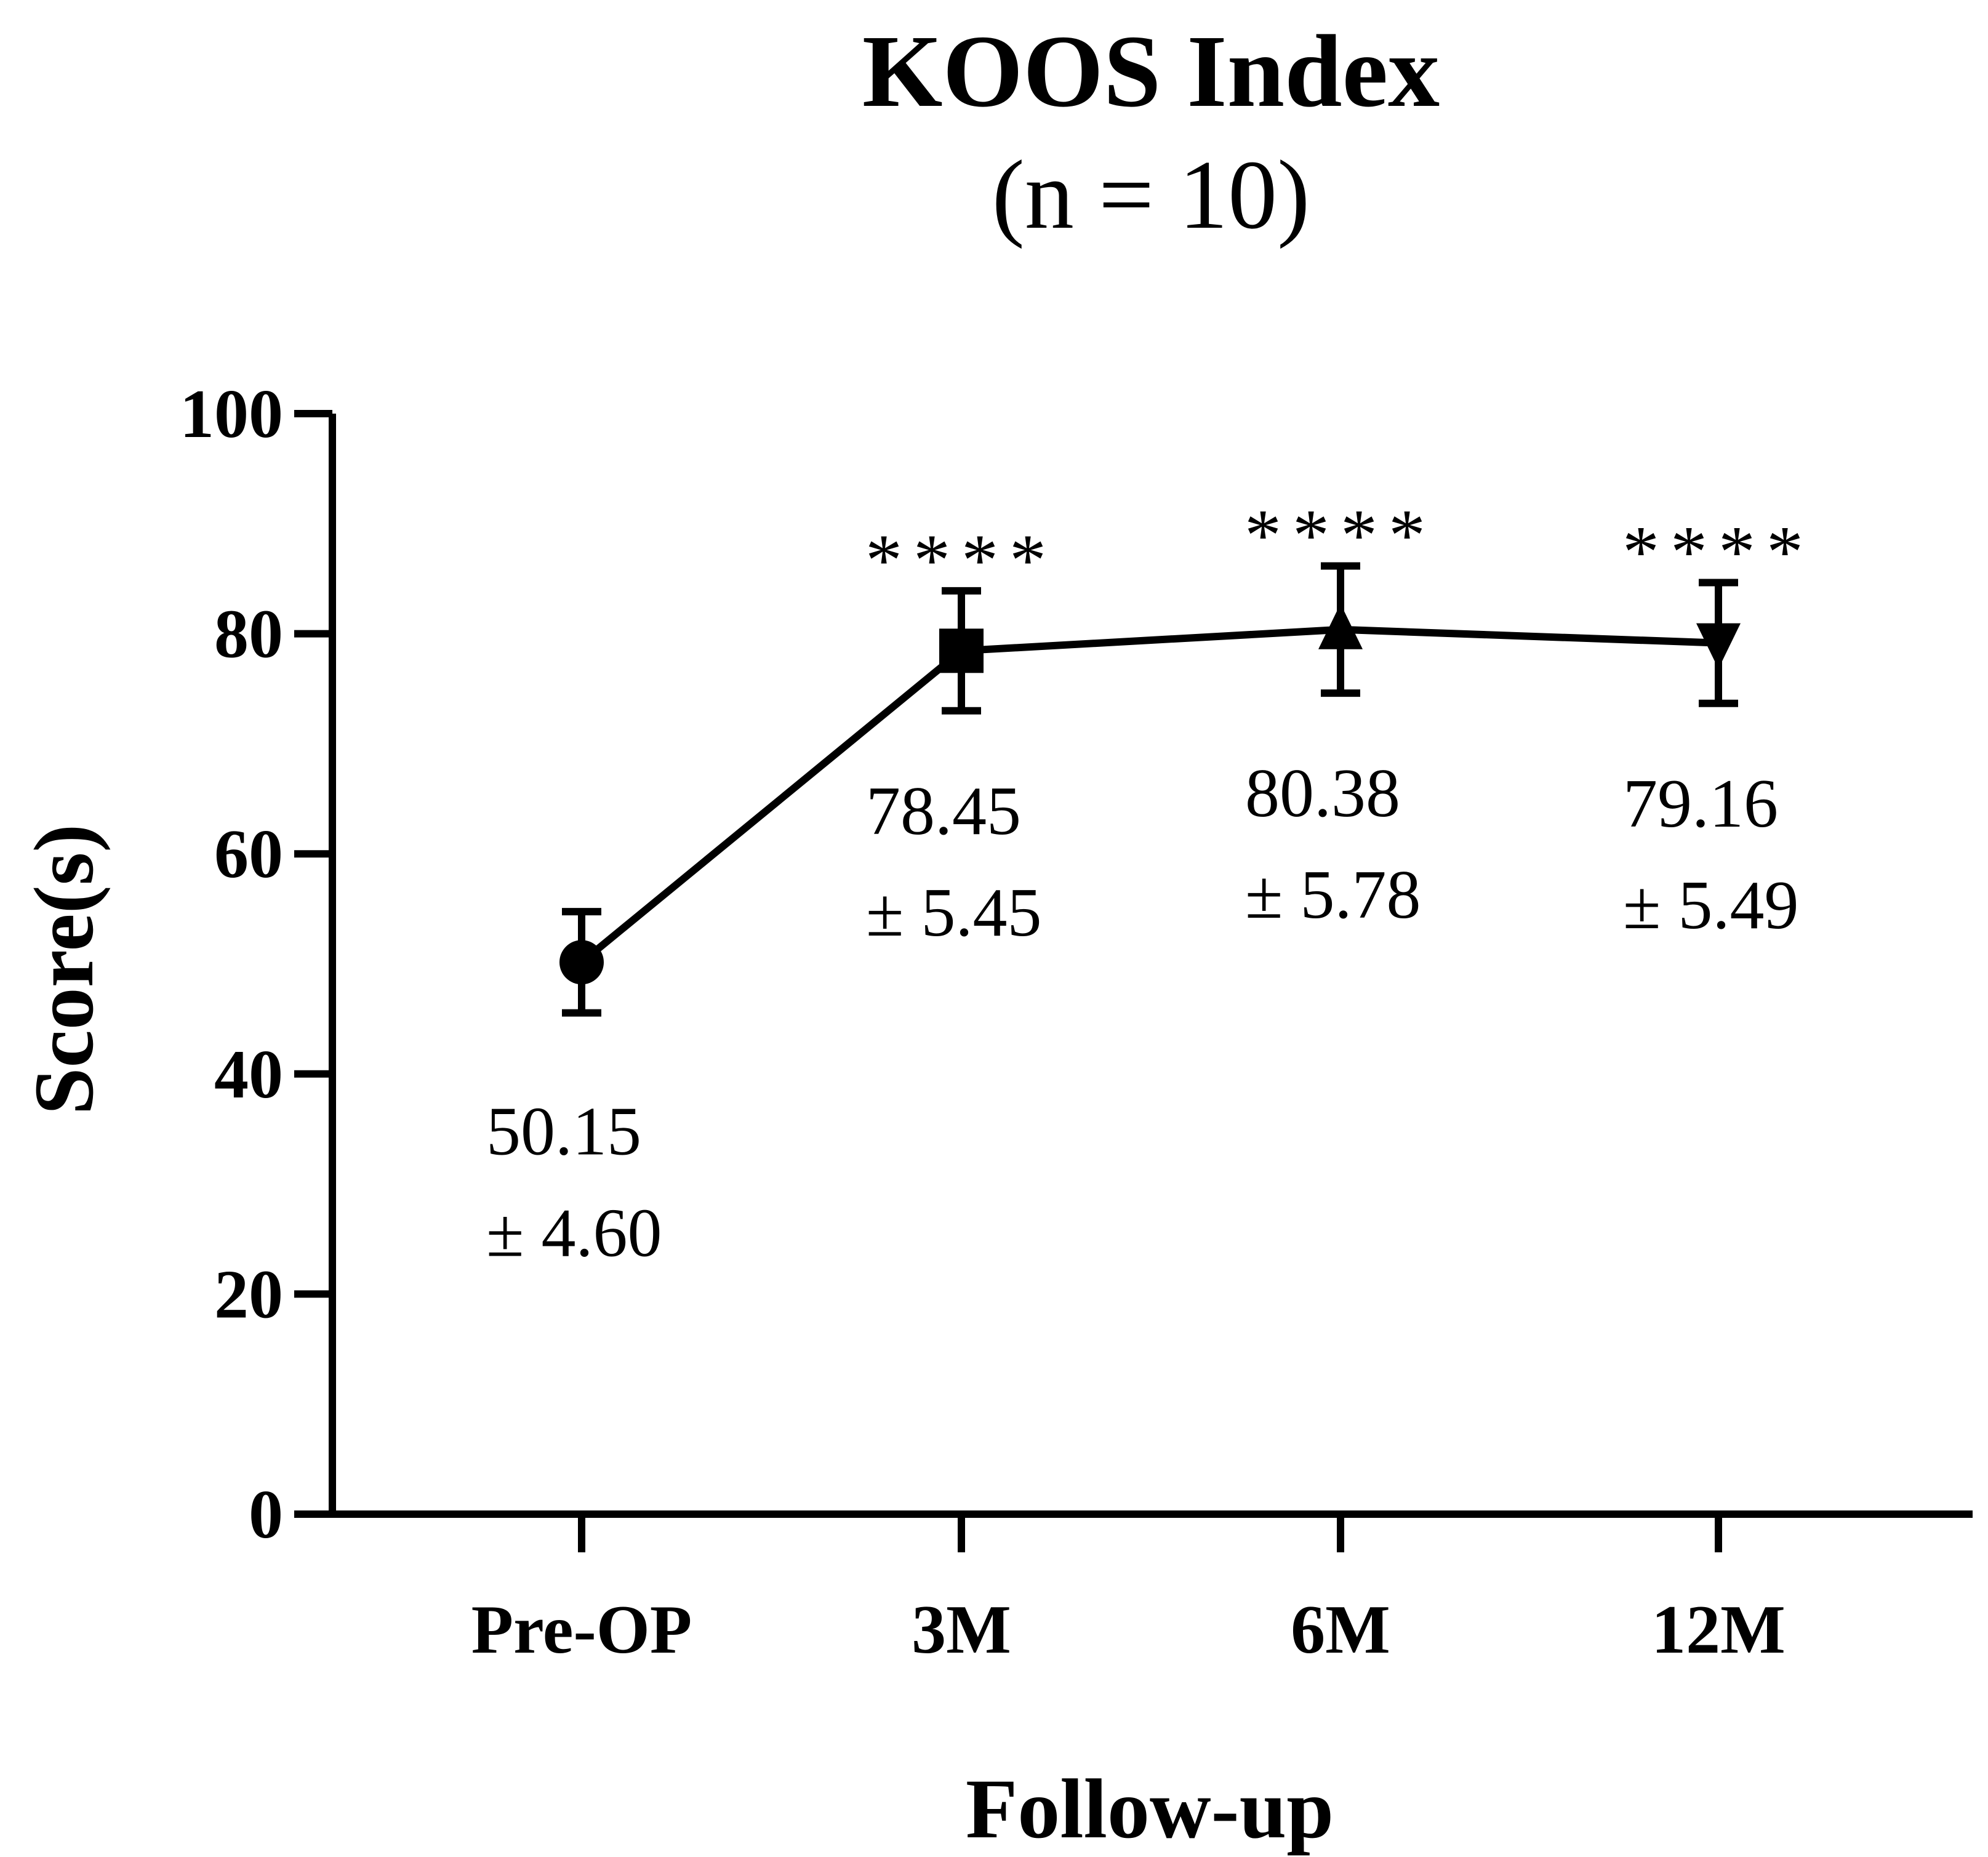 The image size is (1988, 1857). Describe the element at coordinates (581, 1630) in the screenshot. I see `x-tick-label-0: Pre-OP` at that location.